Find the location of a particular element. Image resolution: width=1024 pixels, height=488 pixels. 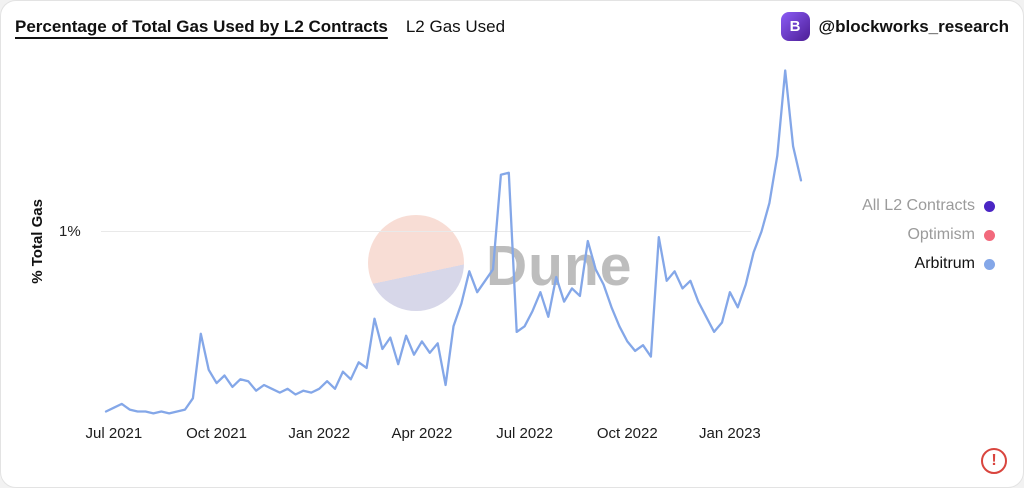

alert-icon: ! is located at coordinates (994, 461).